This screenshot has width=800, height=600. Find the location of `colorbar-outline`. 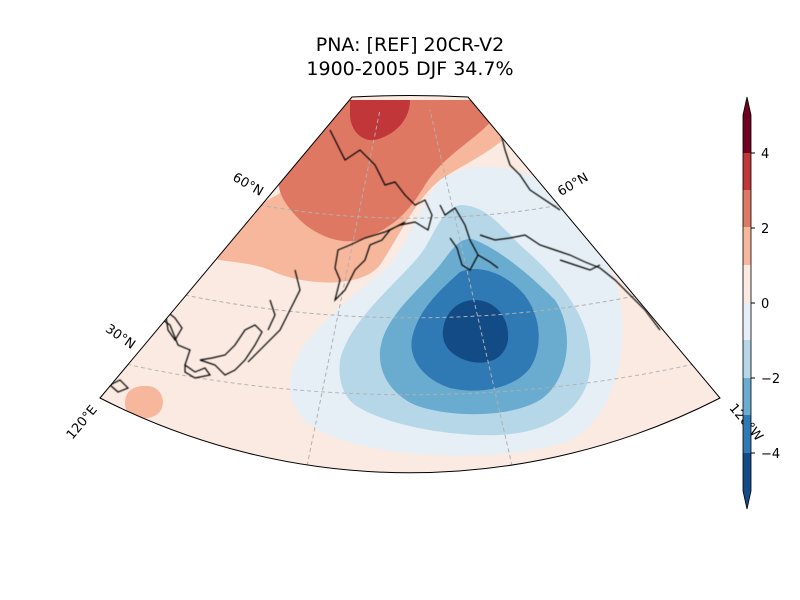

colorbar-outline is located at coordinates (747, 303).